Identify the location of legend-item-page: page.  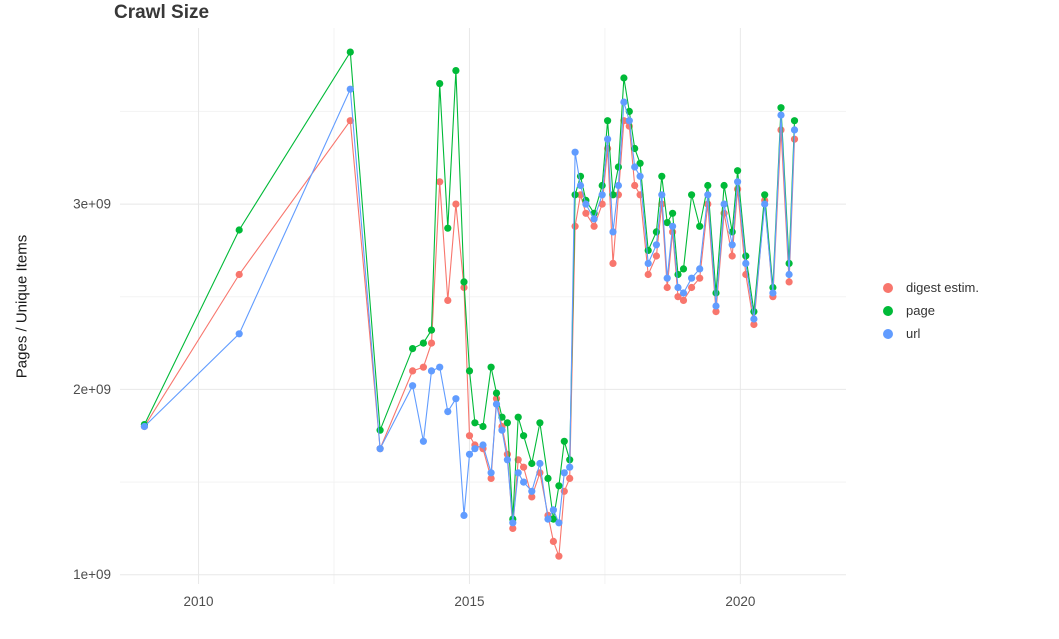
(928, 310).